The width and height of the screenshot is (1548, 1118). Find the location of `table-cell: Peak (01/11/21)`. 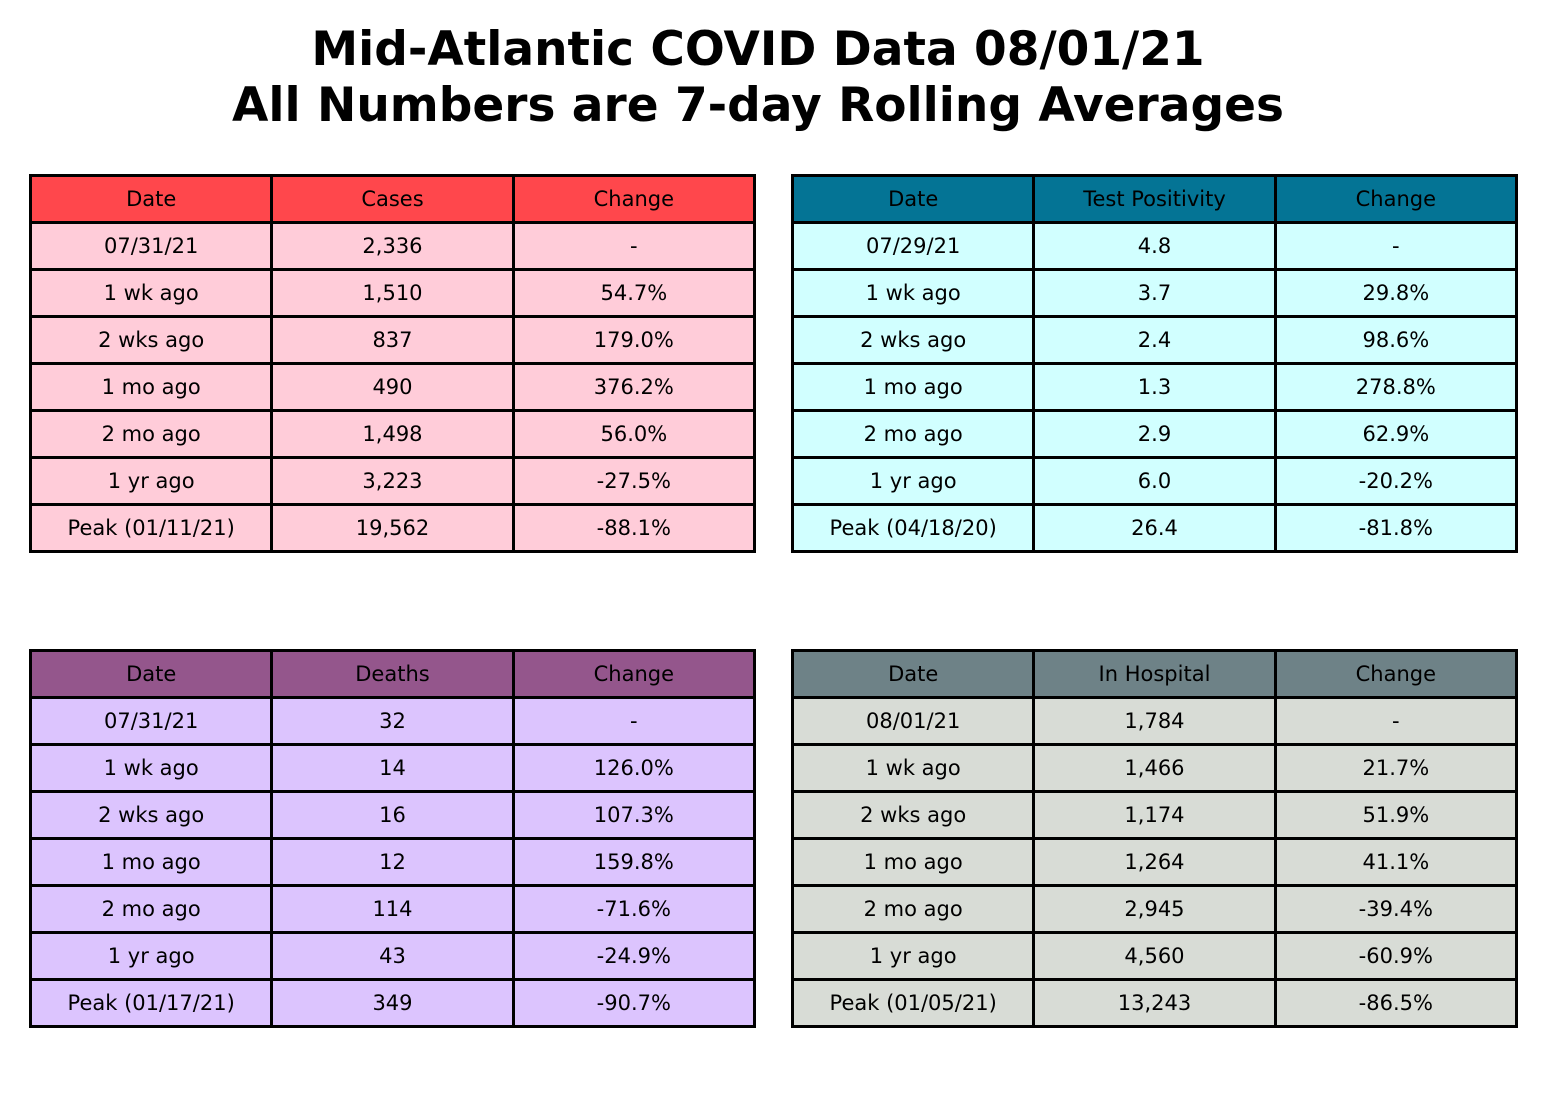

table-cell: Peak (01/11/21) is located at coordinates (151, 528).